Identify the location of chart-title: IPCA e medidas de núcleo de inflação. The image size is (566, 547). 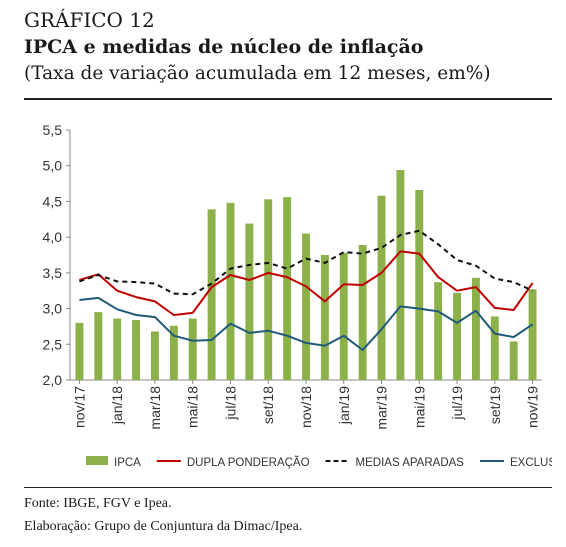
(224, 47).